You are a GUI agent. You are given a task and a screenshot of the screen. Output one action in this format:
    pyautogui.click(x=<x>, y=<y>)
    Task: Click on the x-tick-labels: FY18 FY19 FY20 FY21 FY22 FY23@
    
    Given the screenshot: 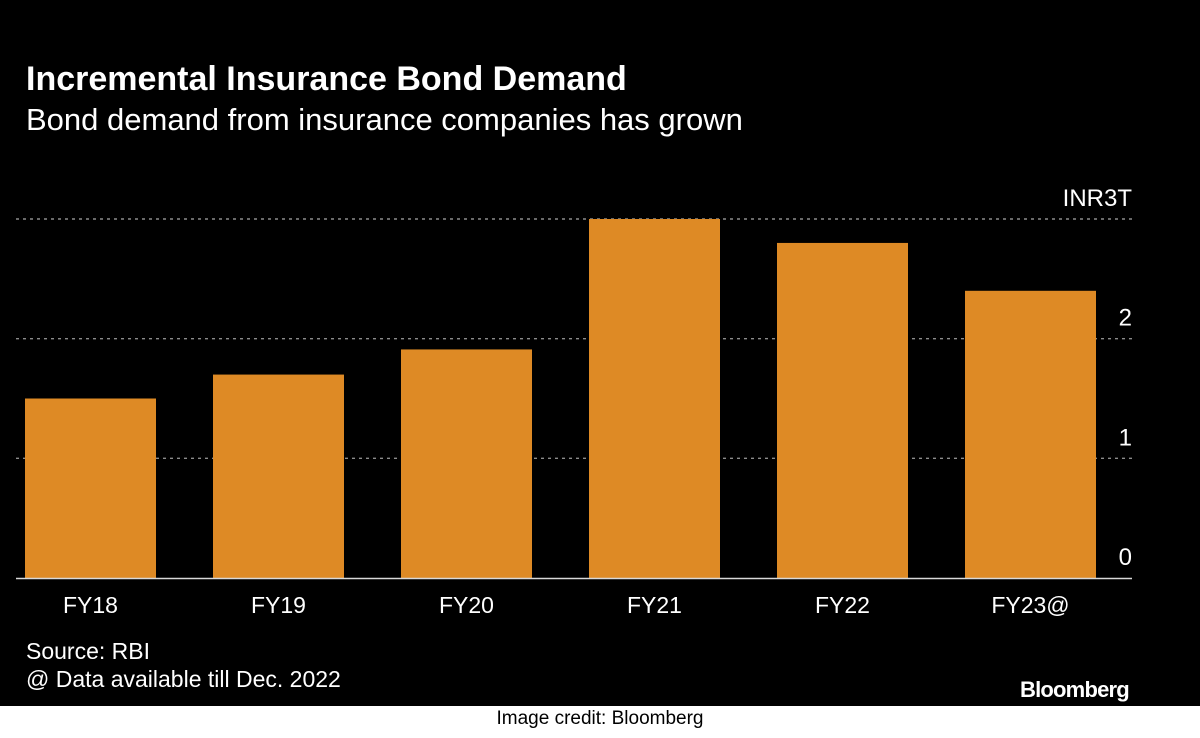 What is the action you would take?
    pyautogui.click(x=566, y=605)
    